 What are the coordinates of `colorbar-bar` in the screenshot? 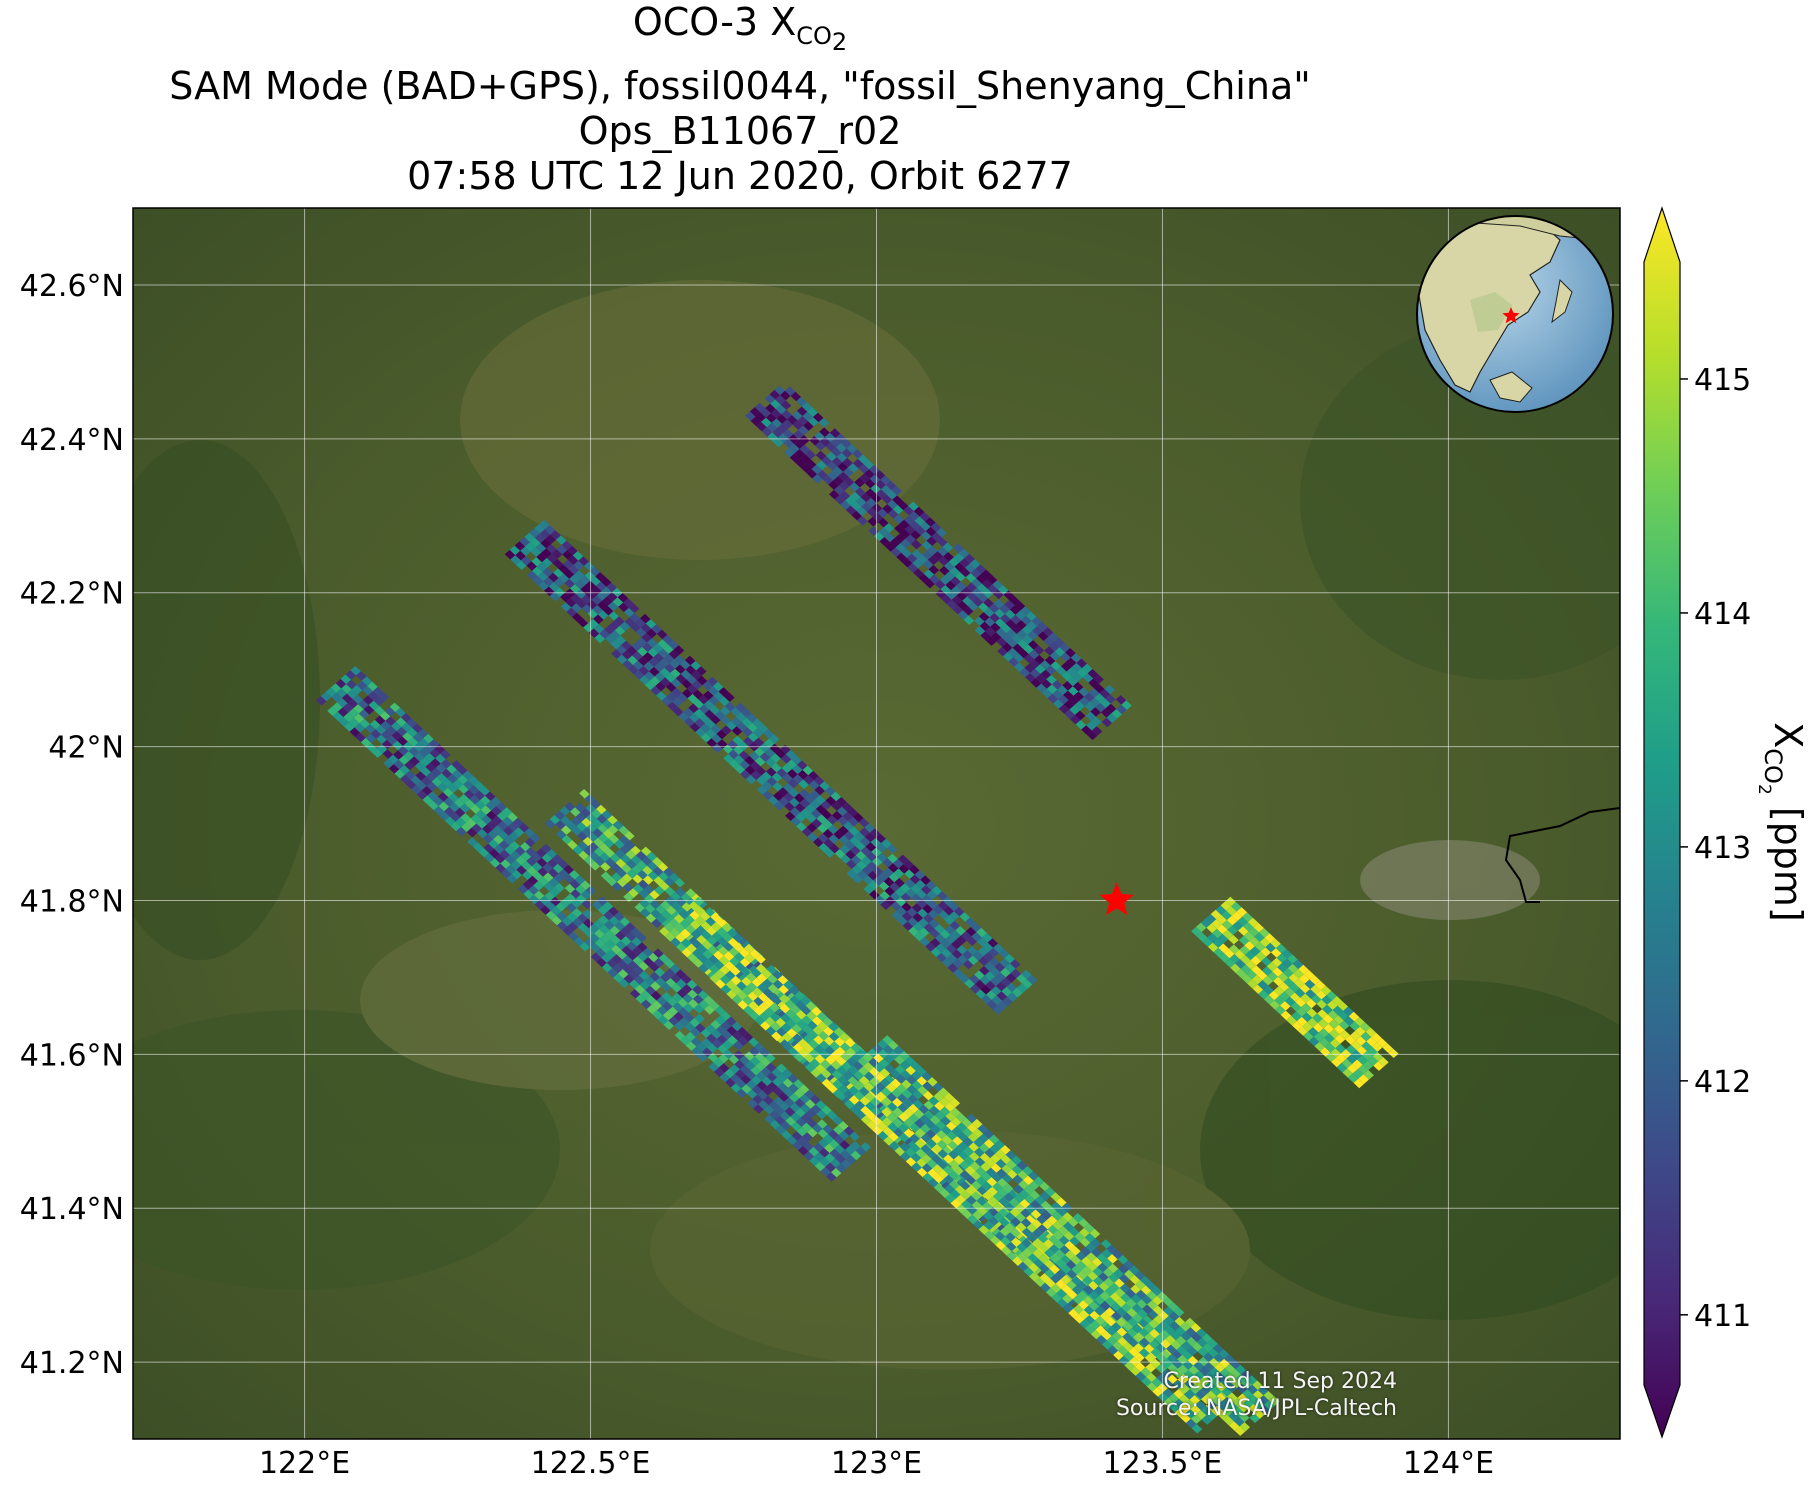 It's located at (1662, 822).